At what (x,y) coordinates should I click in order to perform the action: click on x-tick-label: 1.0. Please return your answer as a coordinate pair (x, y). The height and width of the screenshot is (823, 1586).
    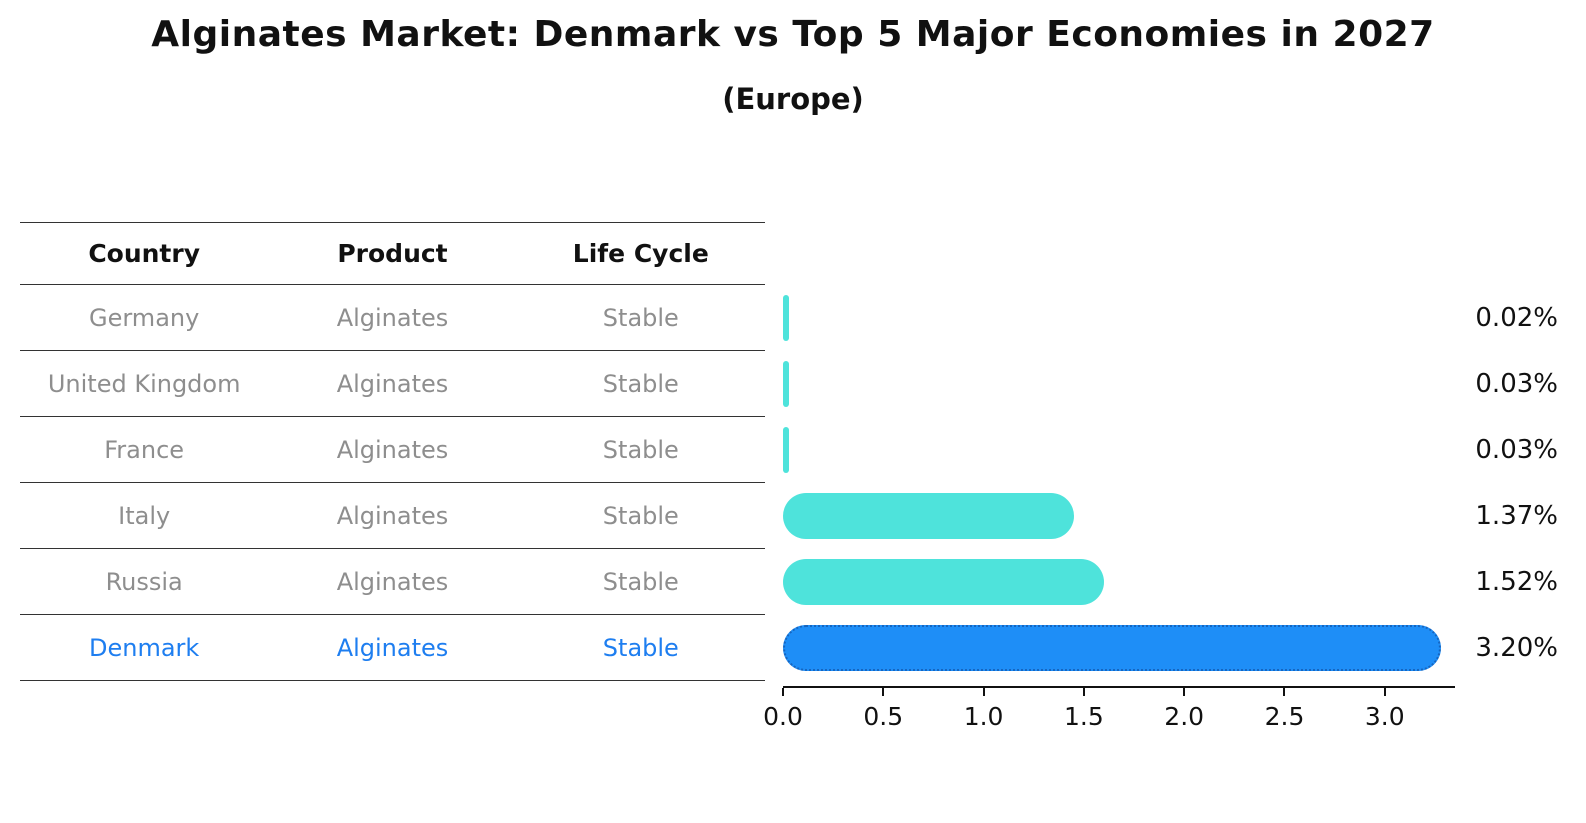
    Looking at the image, I should click on (983, 716).